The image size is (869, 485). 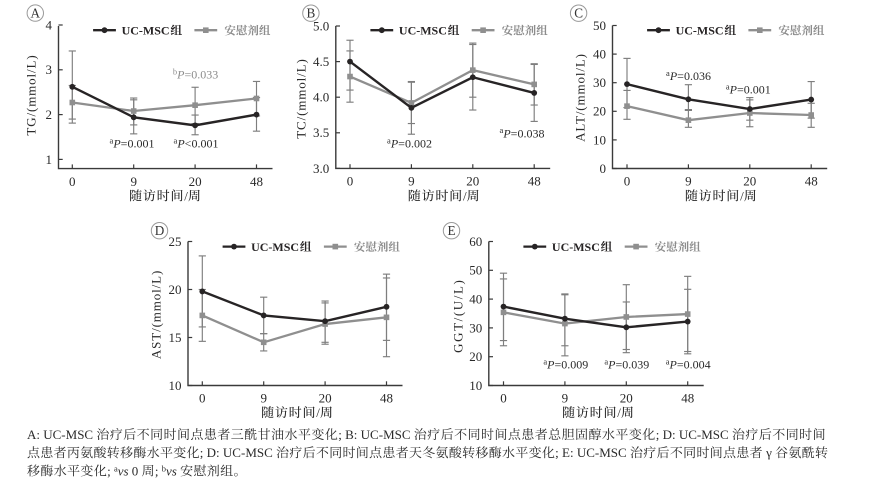 What do you see at coordinates (175, 241) in the screenshot?
I see `svg-text: 25` at bounding box center [175, 241].